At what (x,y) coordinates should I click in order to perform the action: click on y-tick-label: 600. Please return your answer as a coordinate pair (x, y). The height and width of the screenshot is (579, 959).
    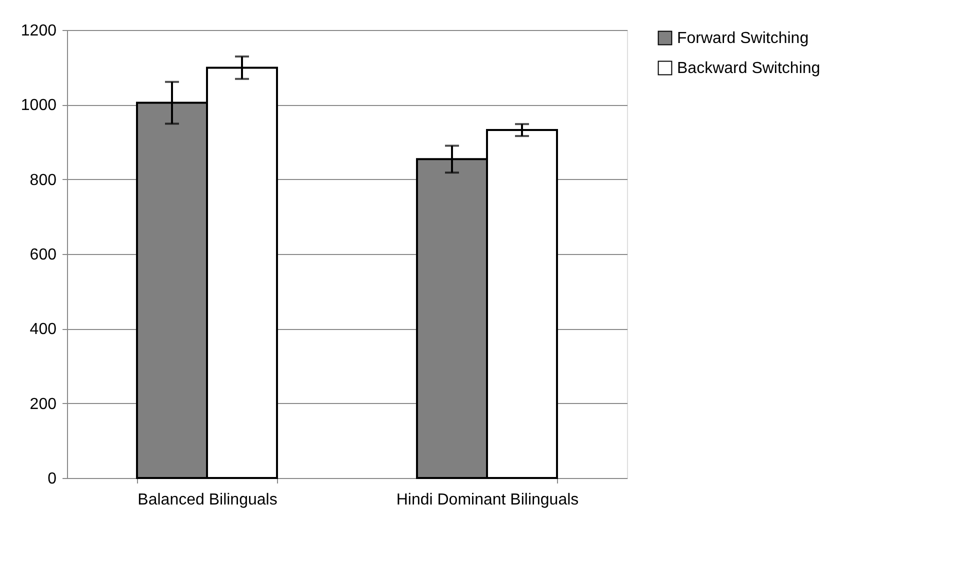
    Looking at the image, I should click on (43, 255).